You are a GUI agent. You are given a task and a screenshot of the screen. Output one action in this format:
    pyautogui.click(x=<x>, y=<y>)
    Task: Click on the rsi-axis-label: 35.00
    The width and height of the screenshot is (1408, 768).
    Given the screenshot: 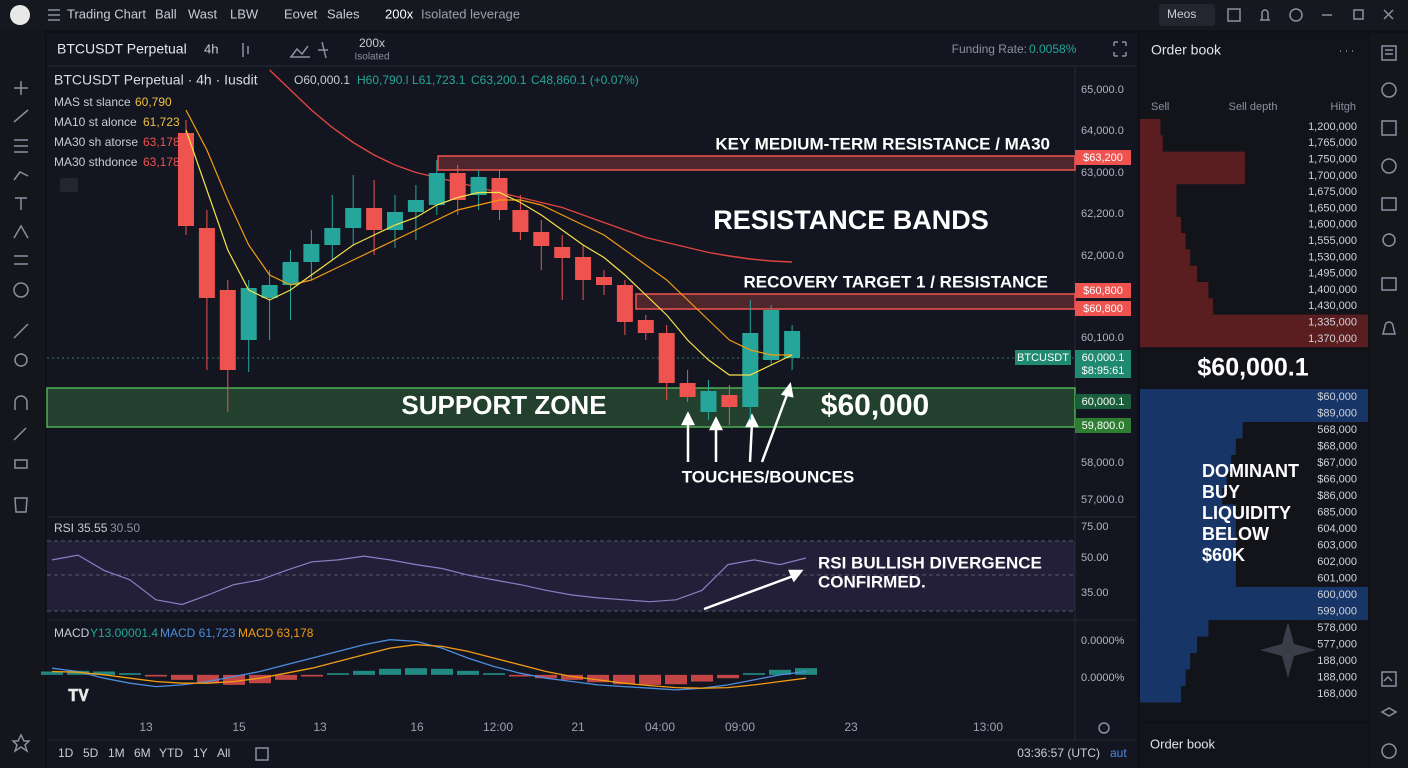 What is the action you would take?
    pyautogui.click(x=1095, y=593)
    